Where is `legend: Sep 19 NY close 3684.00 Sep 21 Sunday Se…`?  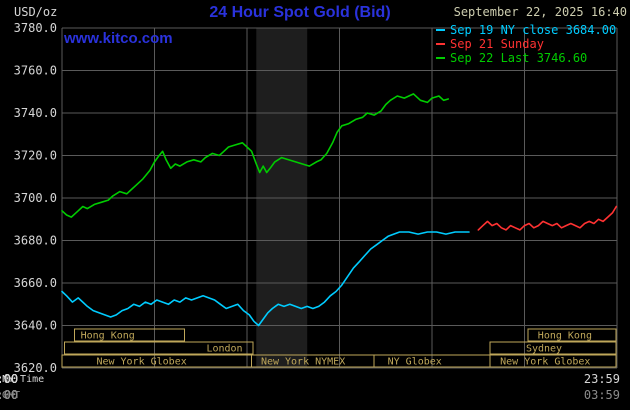 legend: Sep 19 NY close 3684.00 Sep 21 Sunday Se… is located at coordinates (526, 44).